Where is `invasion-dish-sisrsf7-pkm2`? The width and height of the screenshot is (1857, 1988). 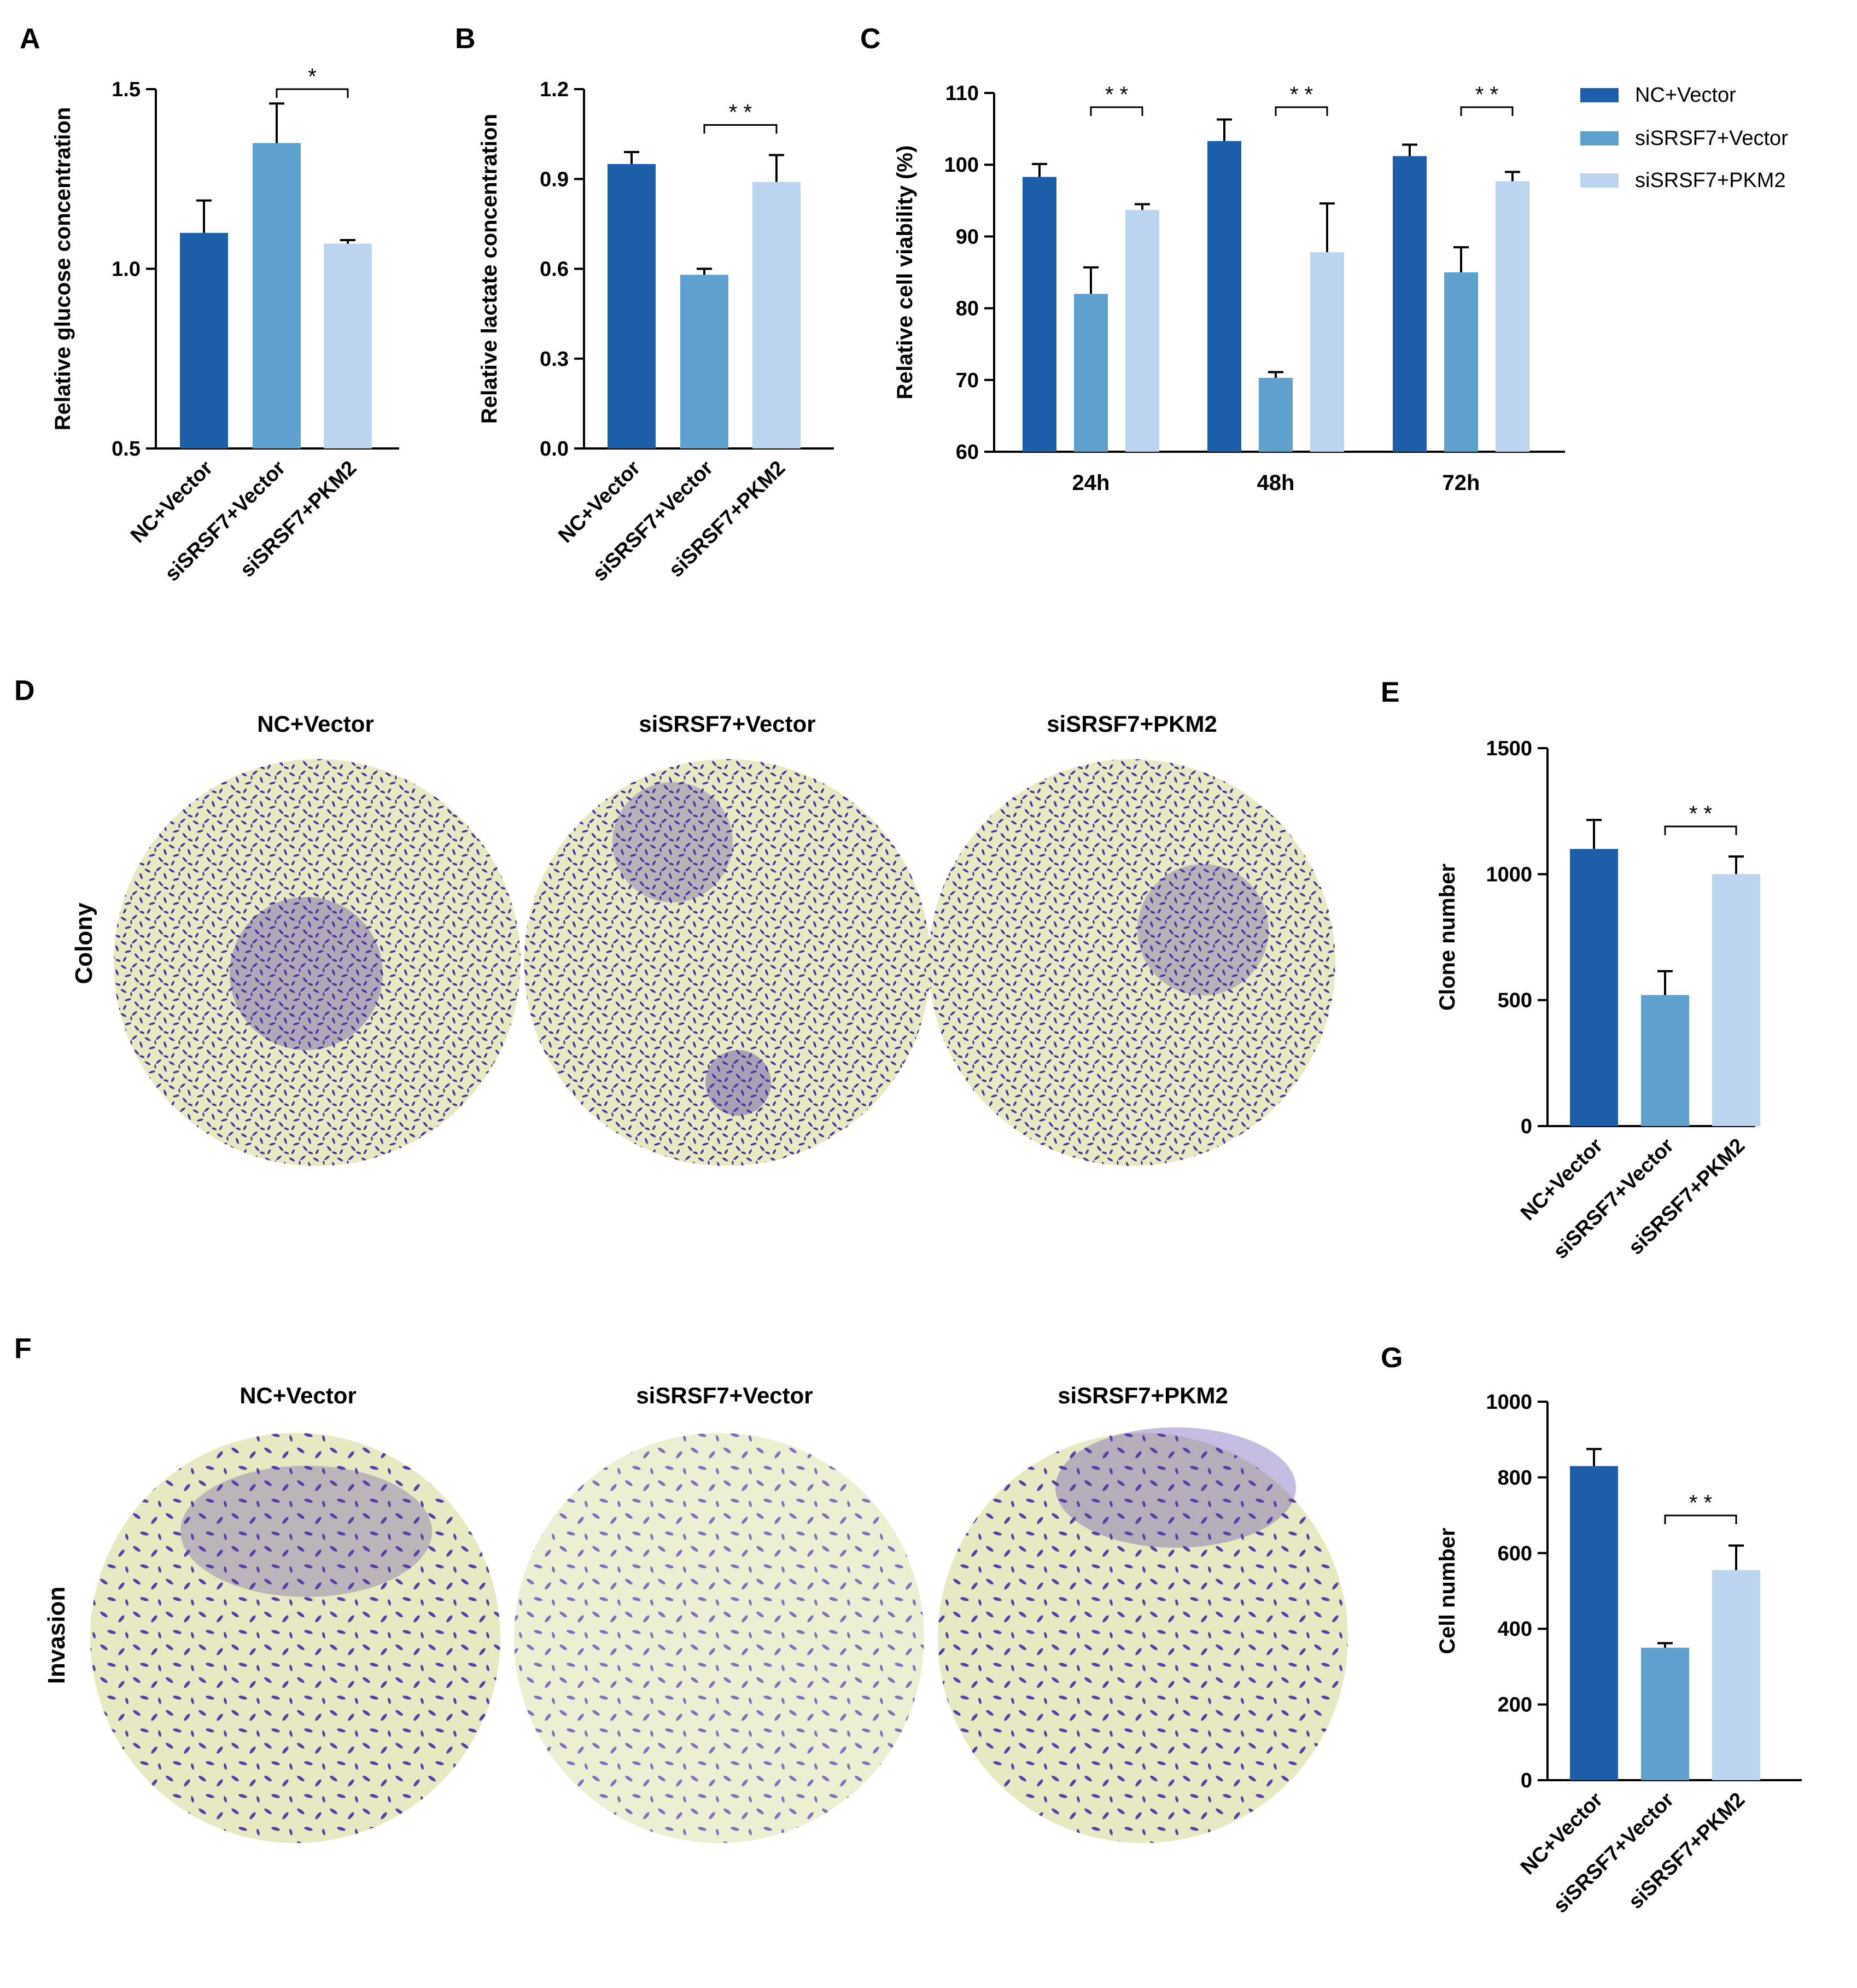
invasion-dish-sisrsf7-pkm2 is located at coordinates (1143, 1635).